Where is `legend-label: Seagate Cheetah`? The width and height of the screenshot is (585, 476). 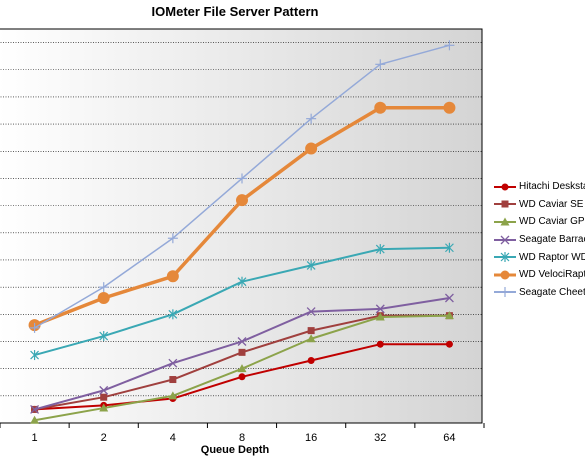
legend-label: Seagate Cheetah is located at coordinates (552, 292).